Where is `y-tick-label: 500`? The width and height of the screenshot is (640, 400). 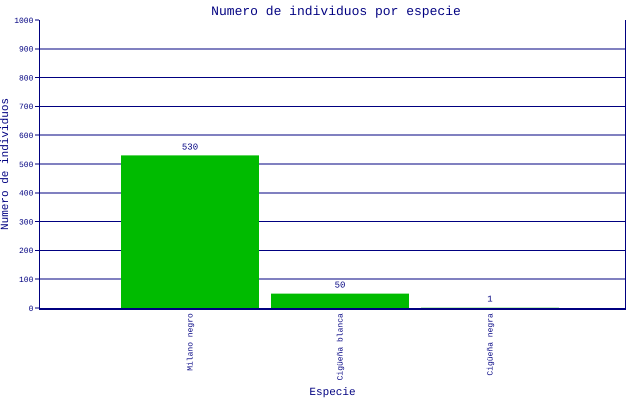 y-tick-label: 500 is located at coordinates (26, 165).